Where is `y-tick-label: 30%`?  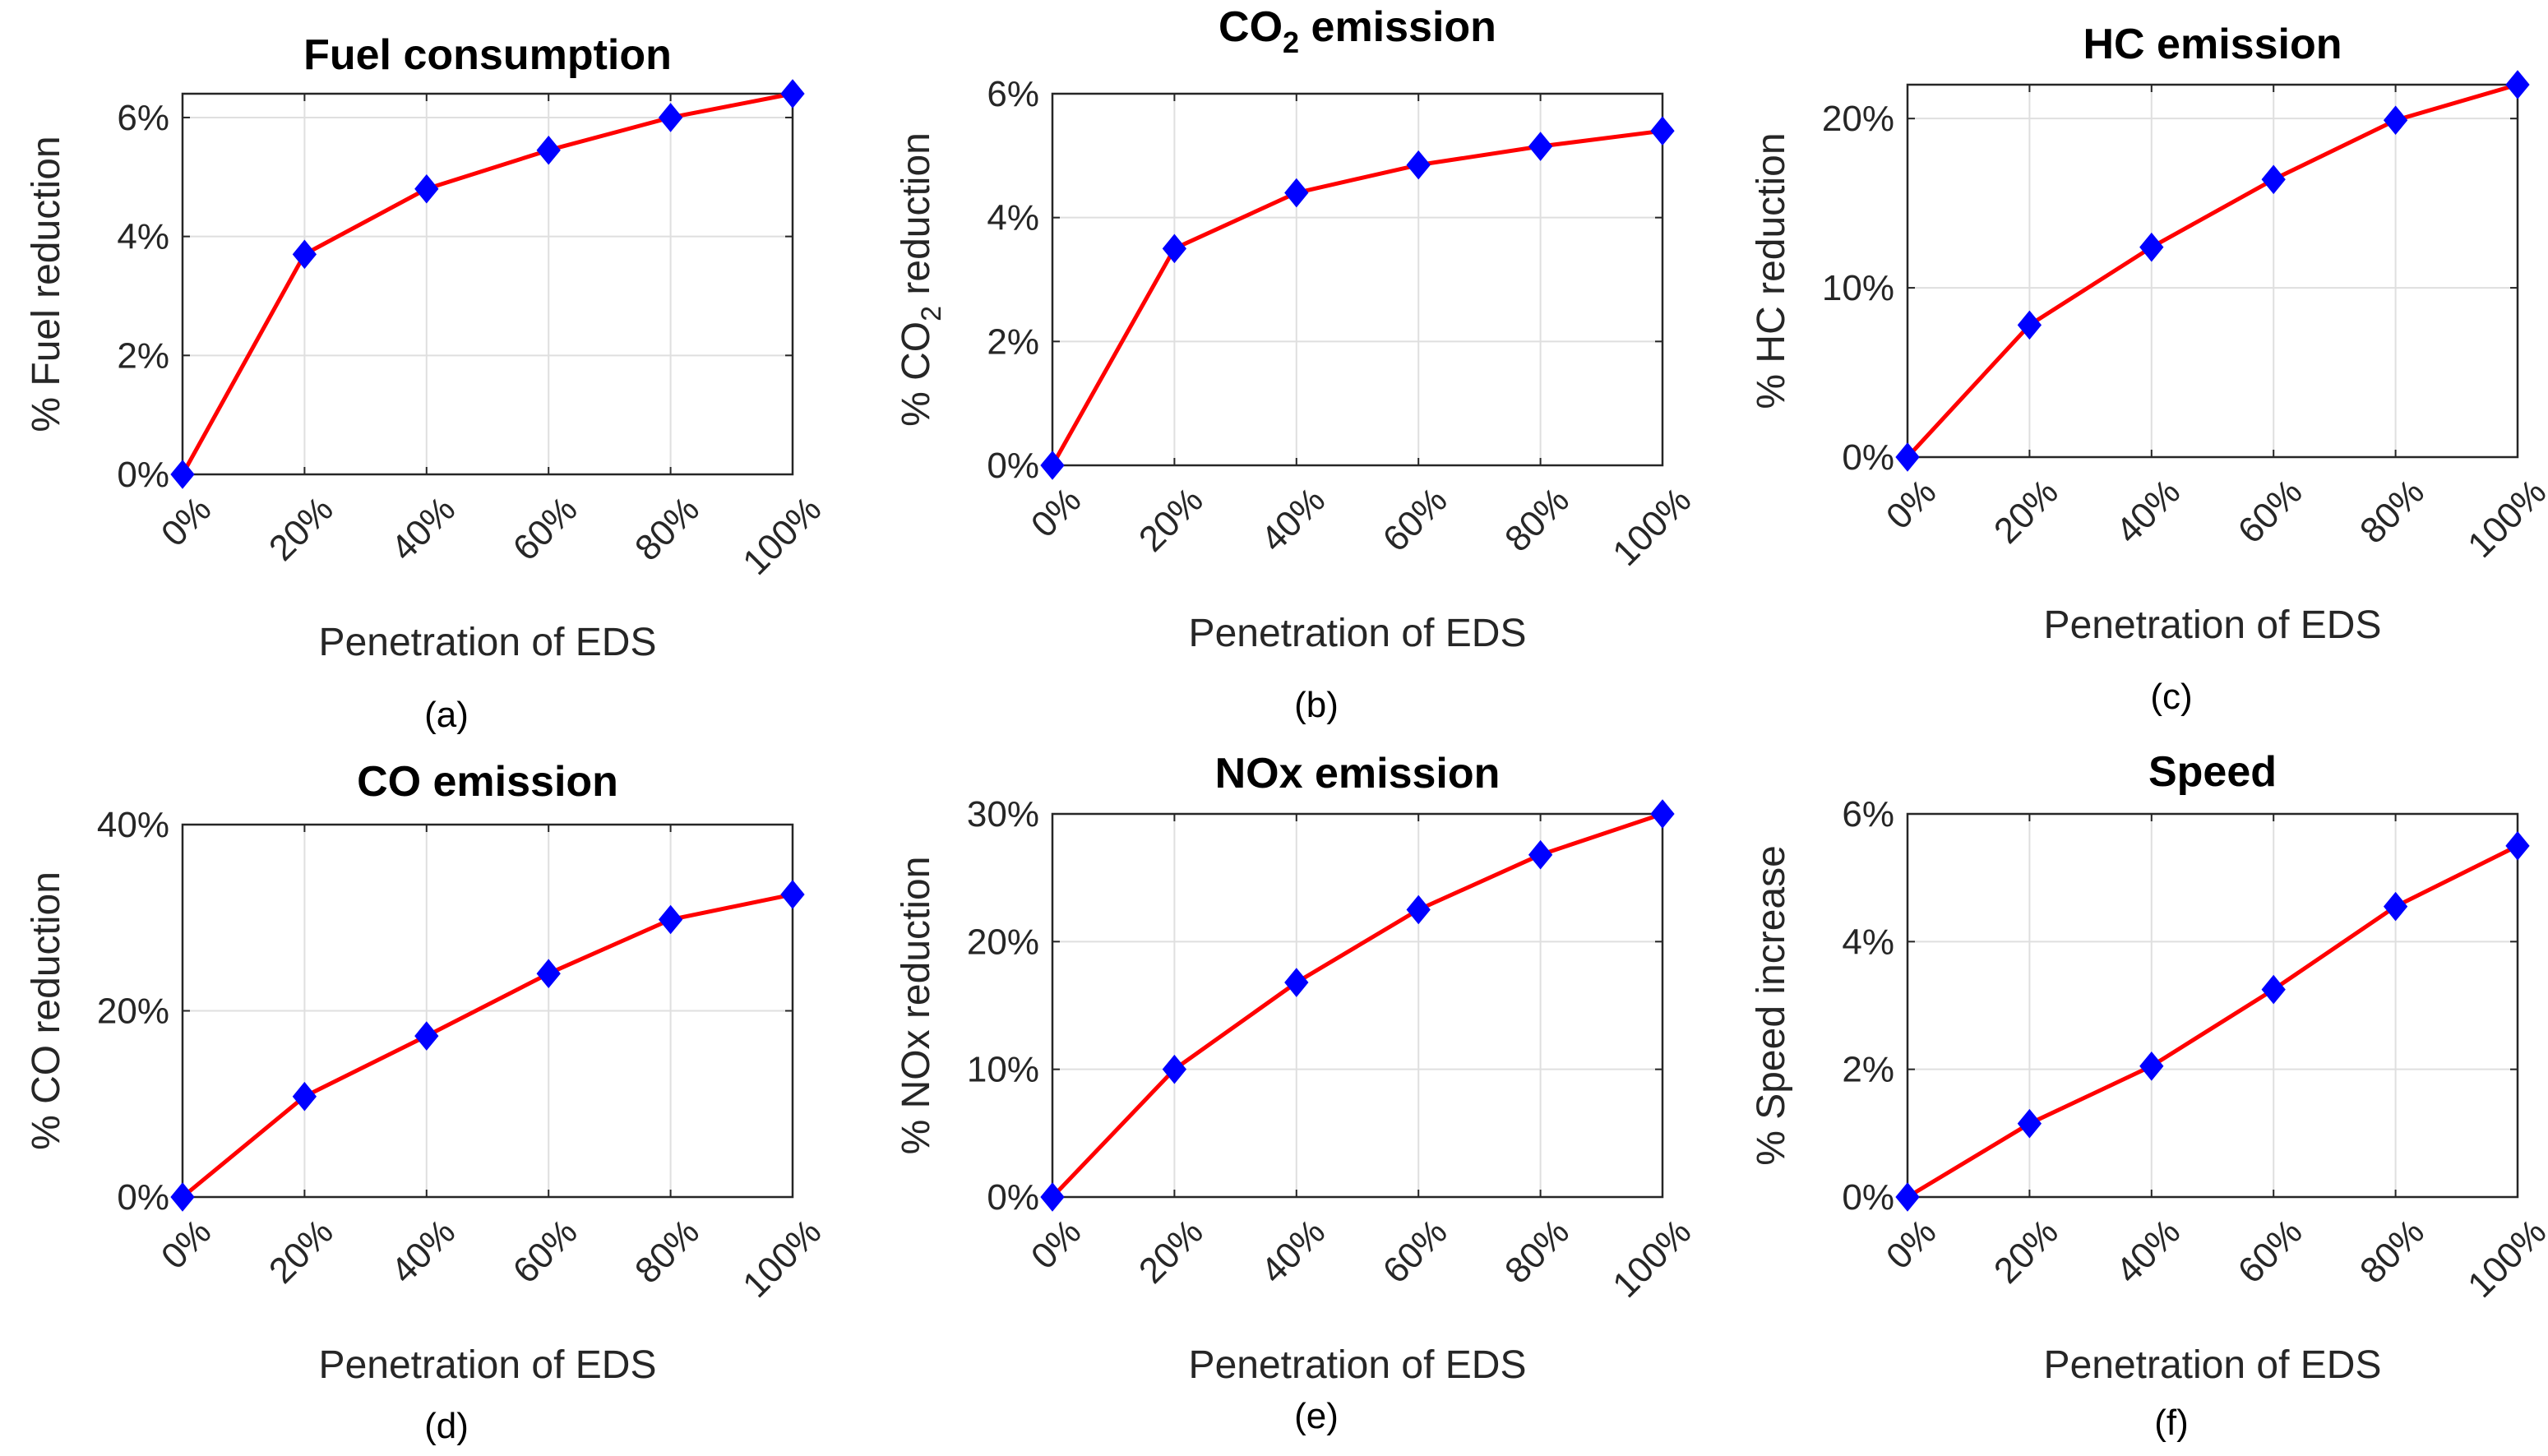
y-tick-label: 30% is located at coordinates (1003, 814).